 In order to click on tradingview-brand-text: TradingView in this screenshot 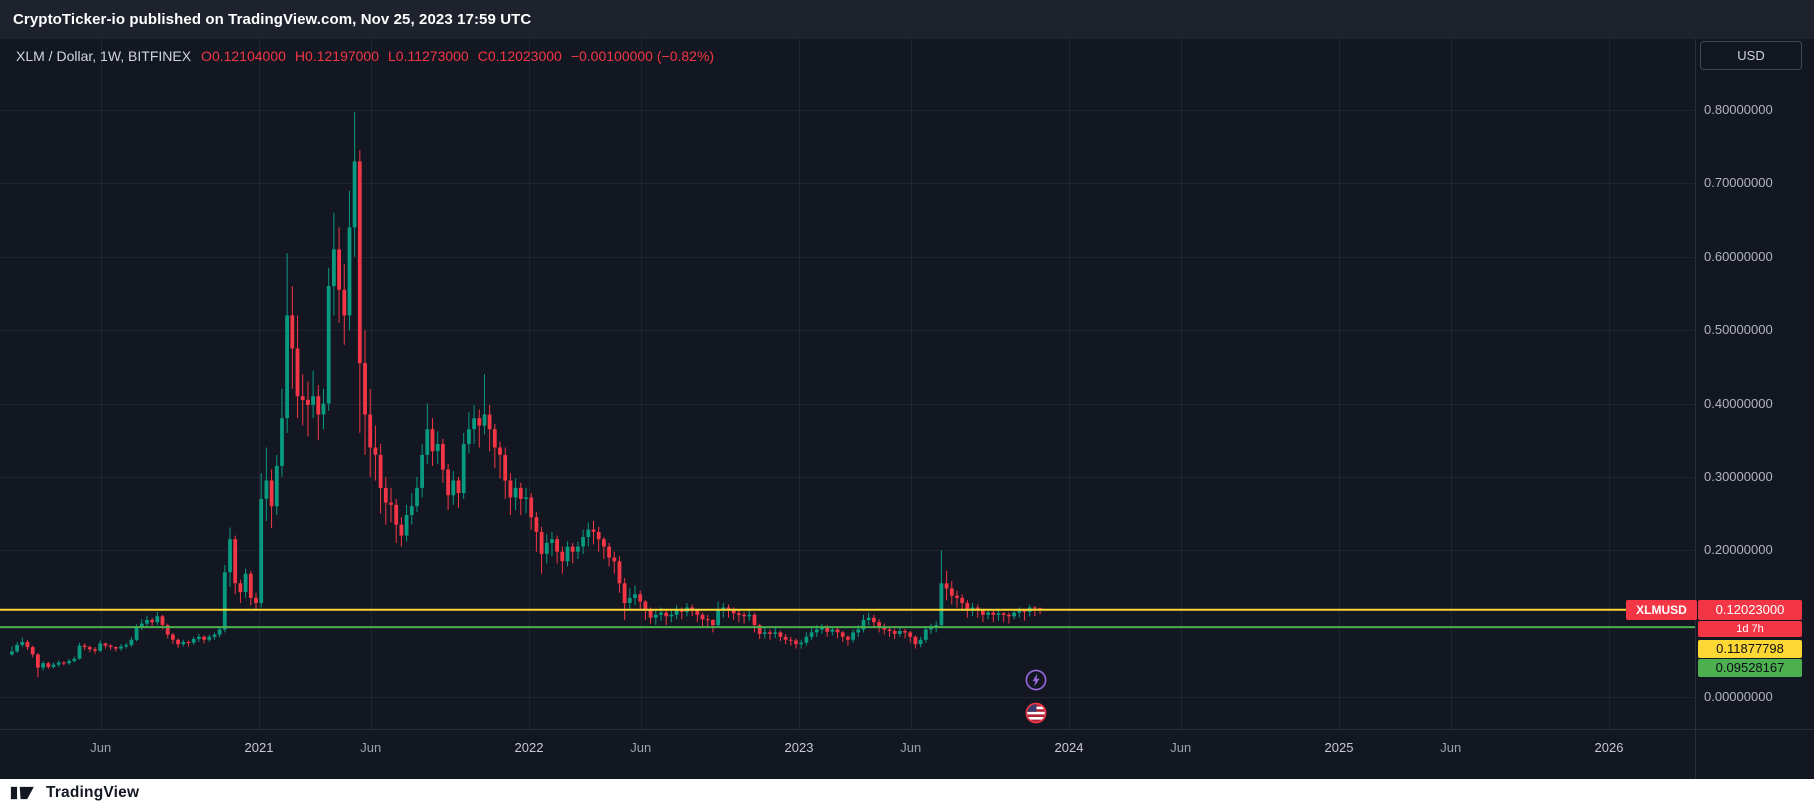, I will do `click(93, 792)`.